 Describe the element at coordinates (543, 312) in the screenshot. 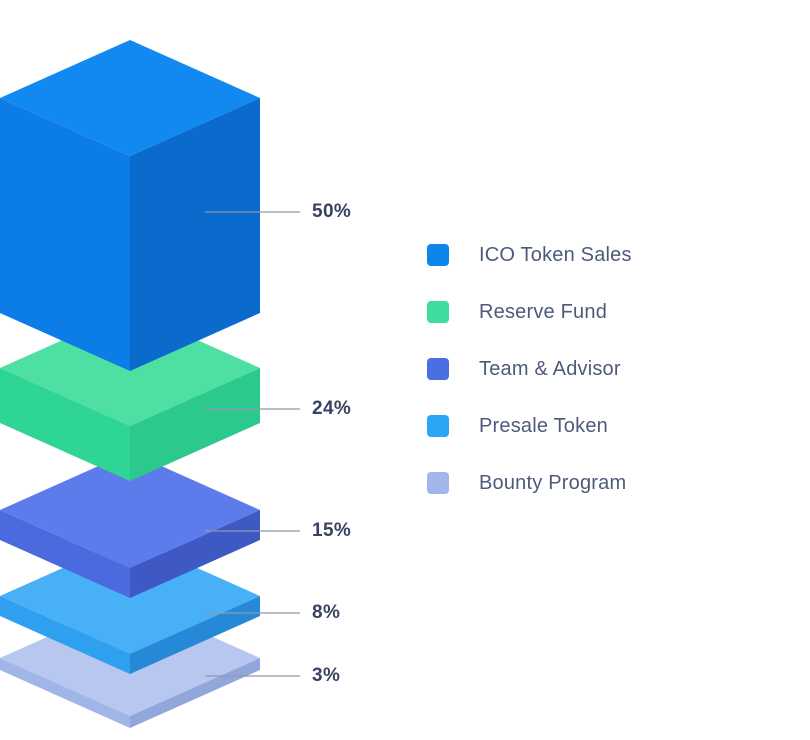

I see `legend-label: Reserve Fund` at that location.